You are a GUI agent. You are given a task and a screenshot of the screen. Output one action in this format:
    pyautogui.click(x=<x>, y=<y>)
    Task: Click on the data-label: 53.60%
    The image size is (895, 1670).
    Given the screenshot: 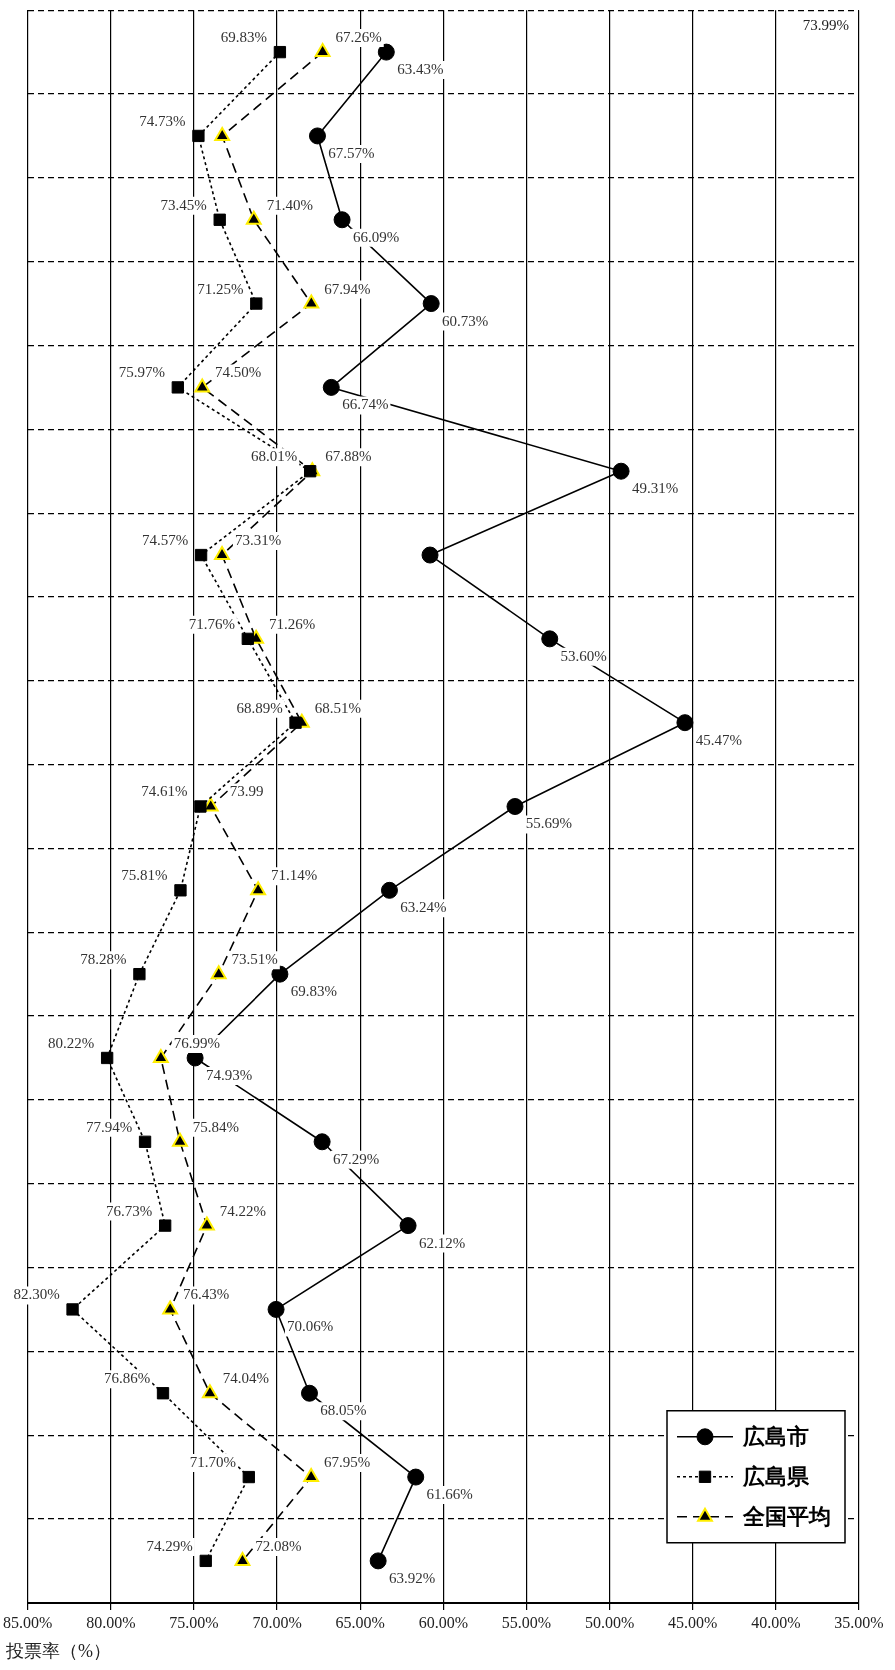 What is the action you would take?
    pyautogui.click(x=583, y=655)
    